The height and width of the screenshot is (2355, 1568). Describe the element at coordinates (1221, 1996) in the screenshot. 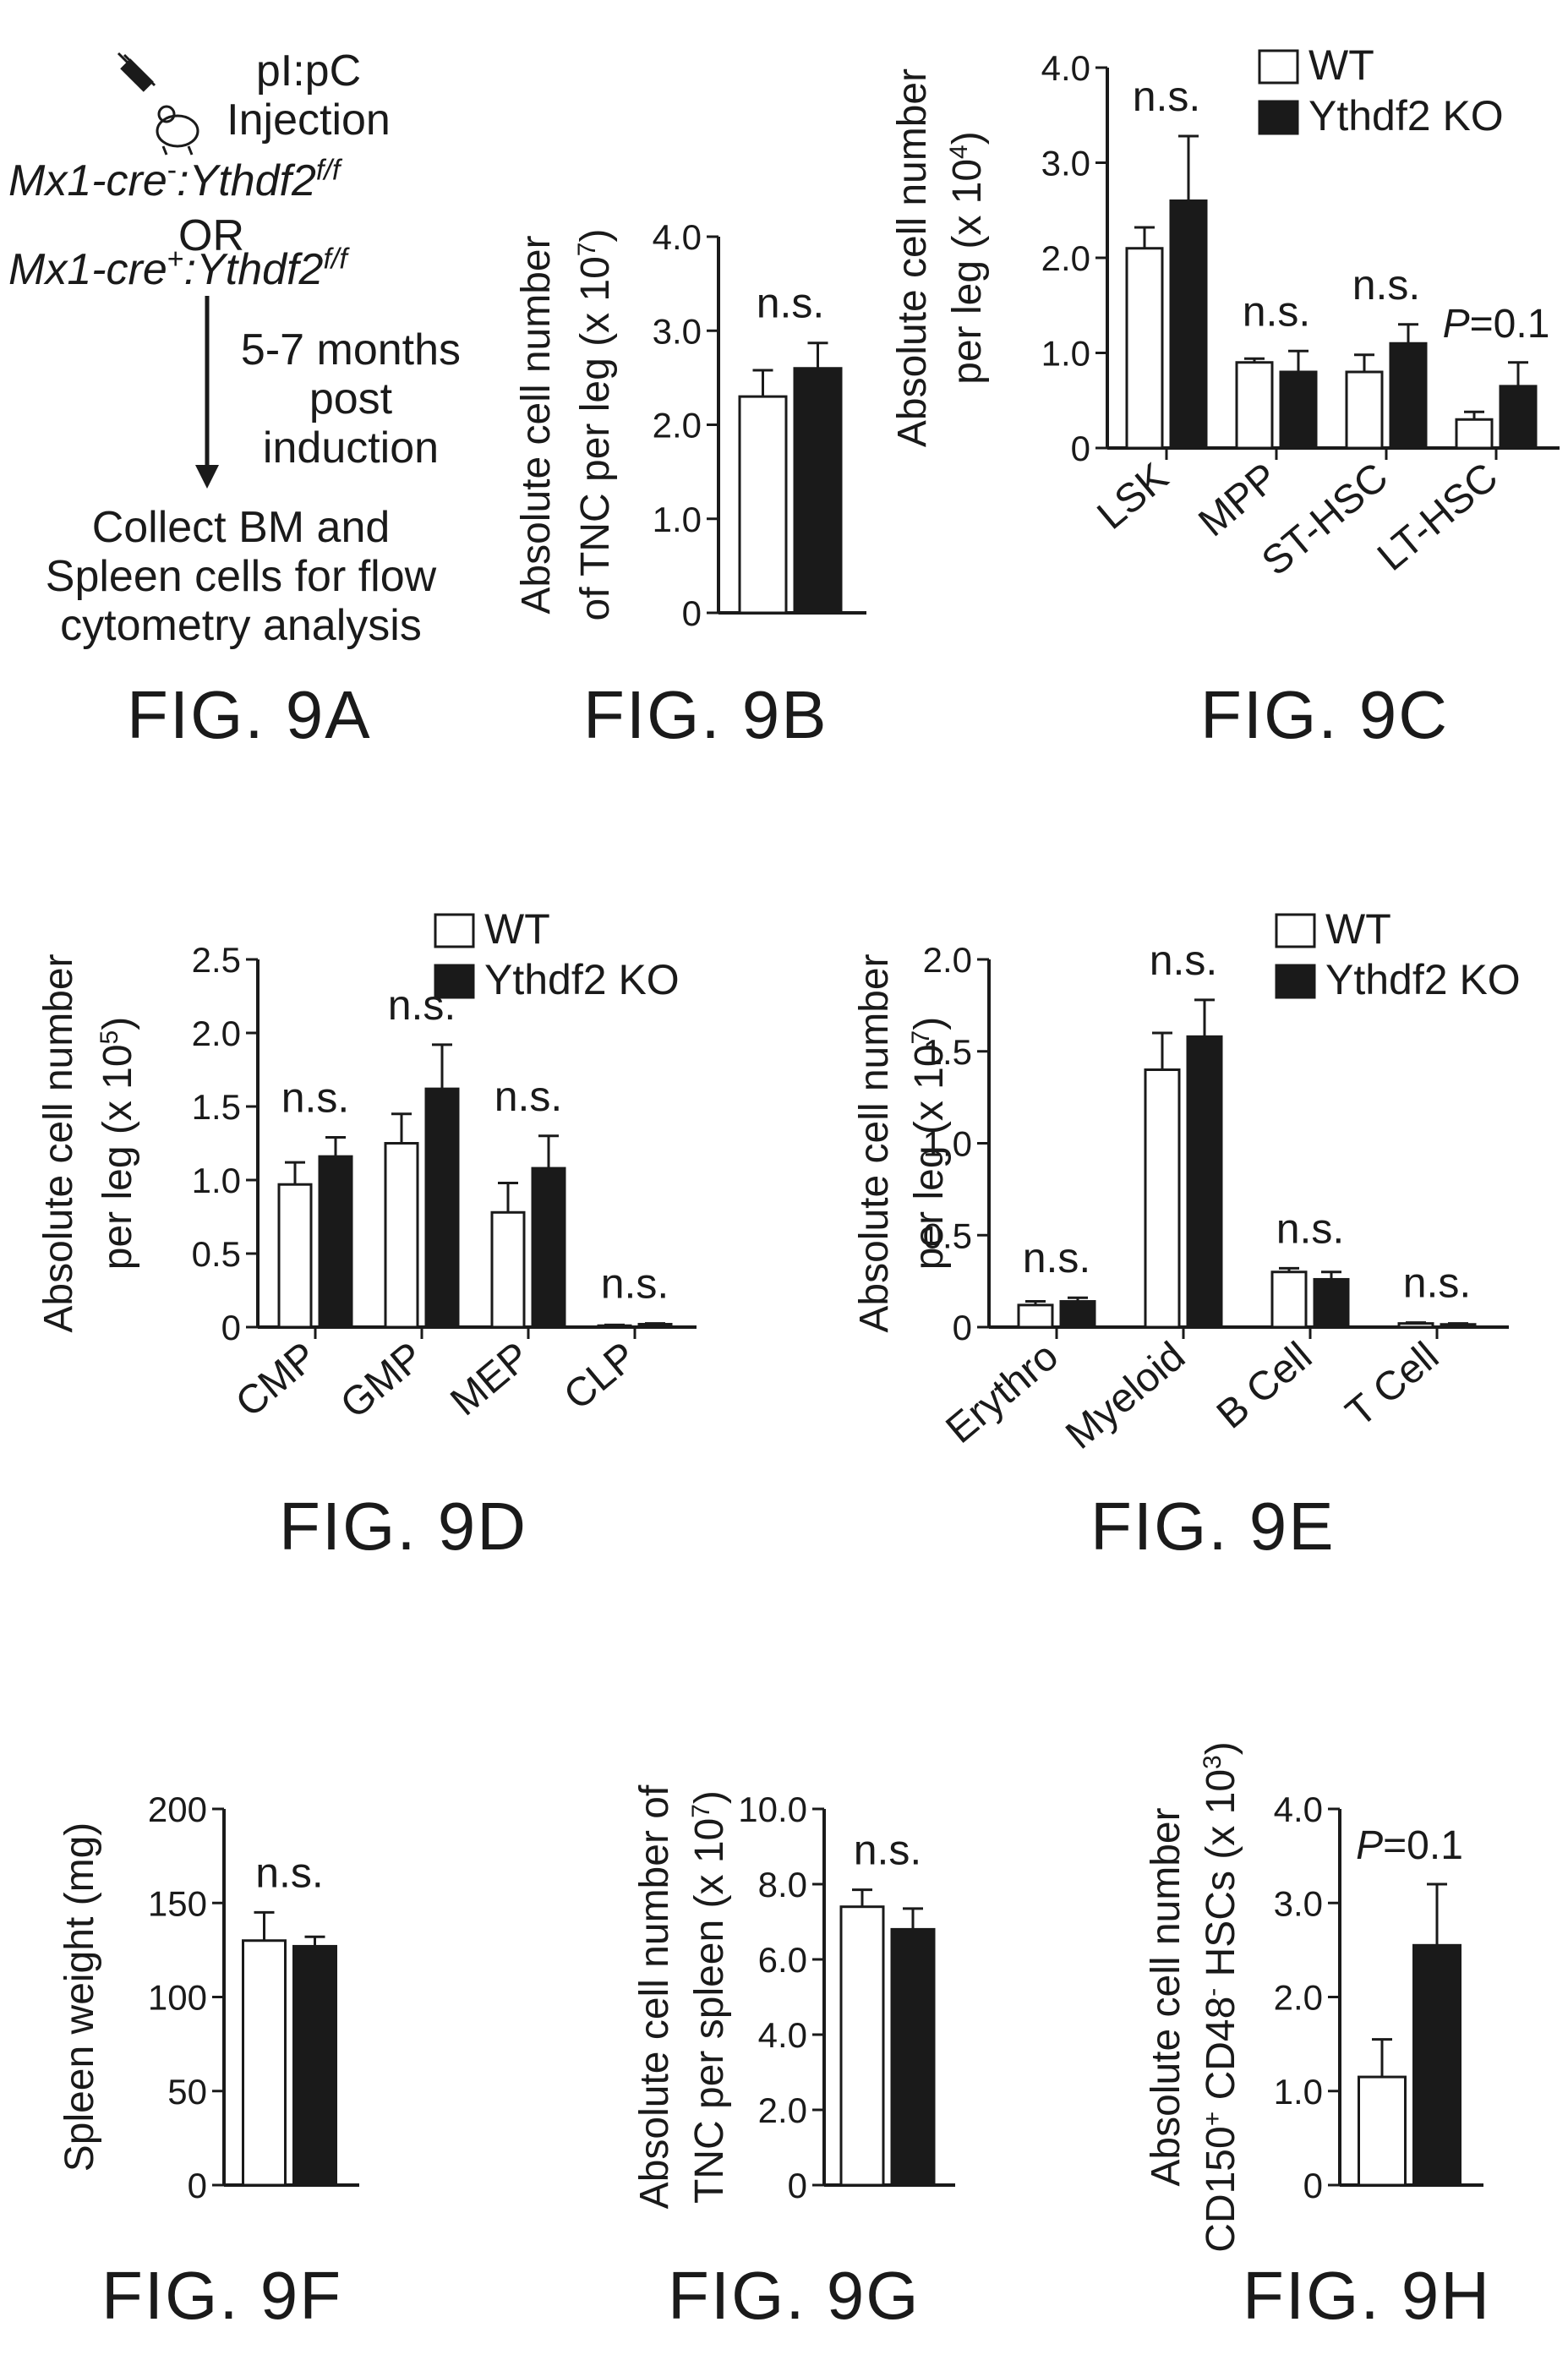

I see `y-axis-label-line2: CD150+ CD48- HSCs (x 103)` at that location.